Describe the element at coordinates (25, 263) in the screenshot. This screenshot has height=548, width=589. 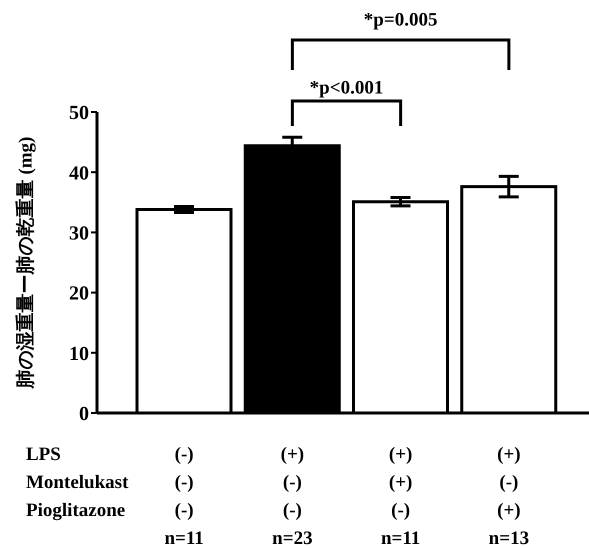
I see `y-axis-title: 肺の湿重量ー肺の乾重量 (mg)` at that location.